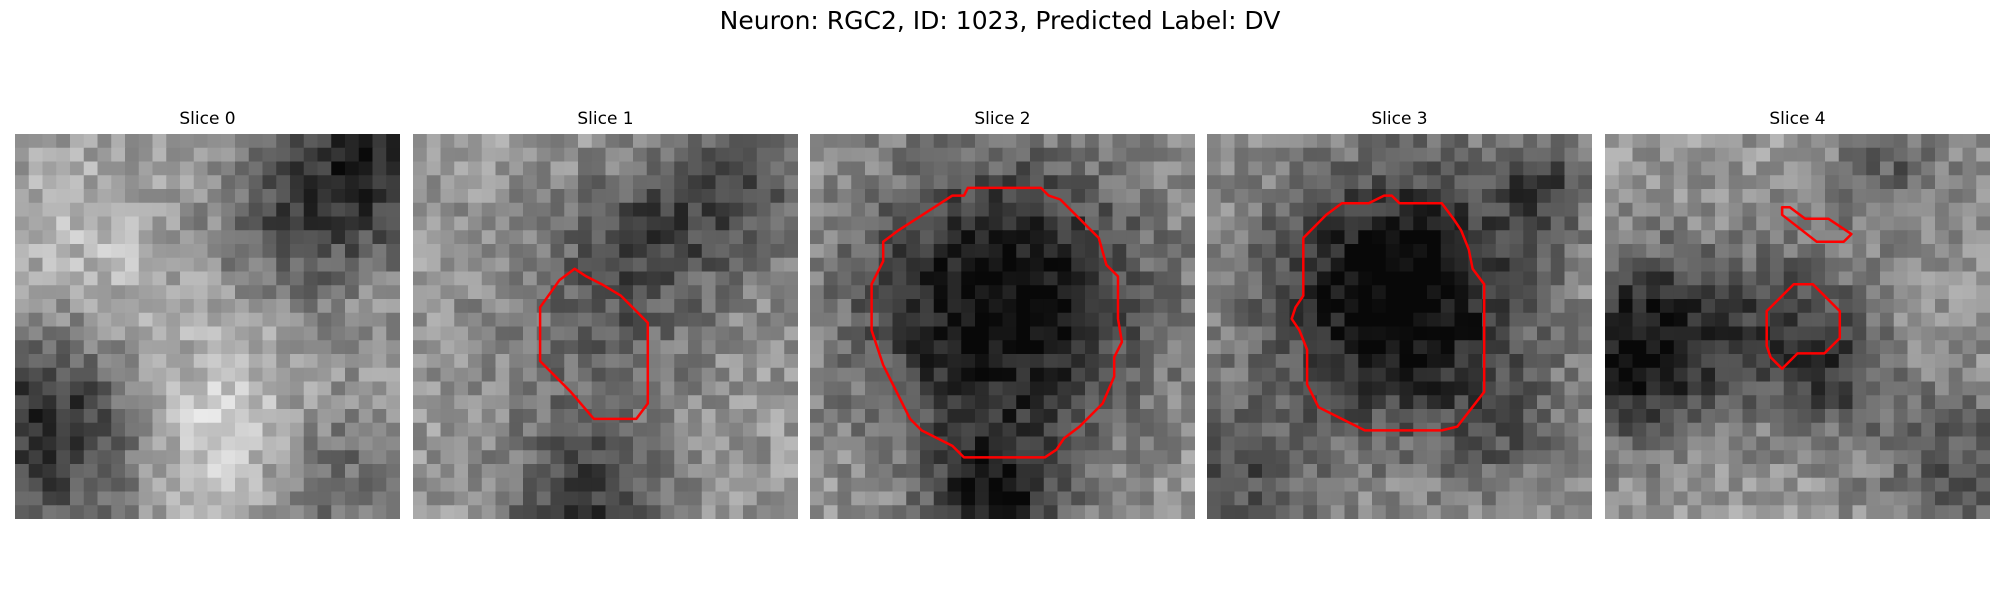 The width and height of the screenshot is (2000, 600). What do you see at coordinates (605, 313) in the screenshot?
I see `slice-panel: Slice 1` at bounding box center [605, 313].